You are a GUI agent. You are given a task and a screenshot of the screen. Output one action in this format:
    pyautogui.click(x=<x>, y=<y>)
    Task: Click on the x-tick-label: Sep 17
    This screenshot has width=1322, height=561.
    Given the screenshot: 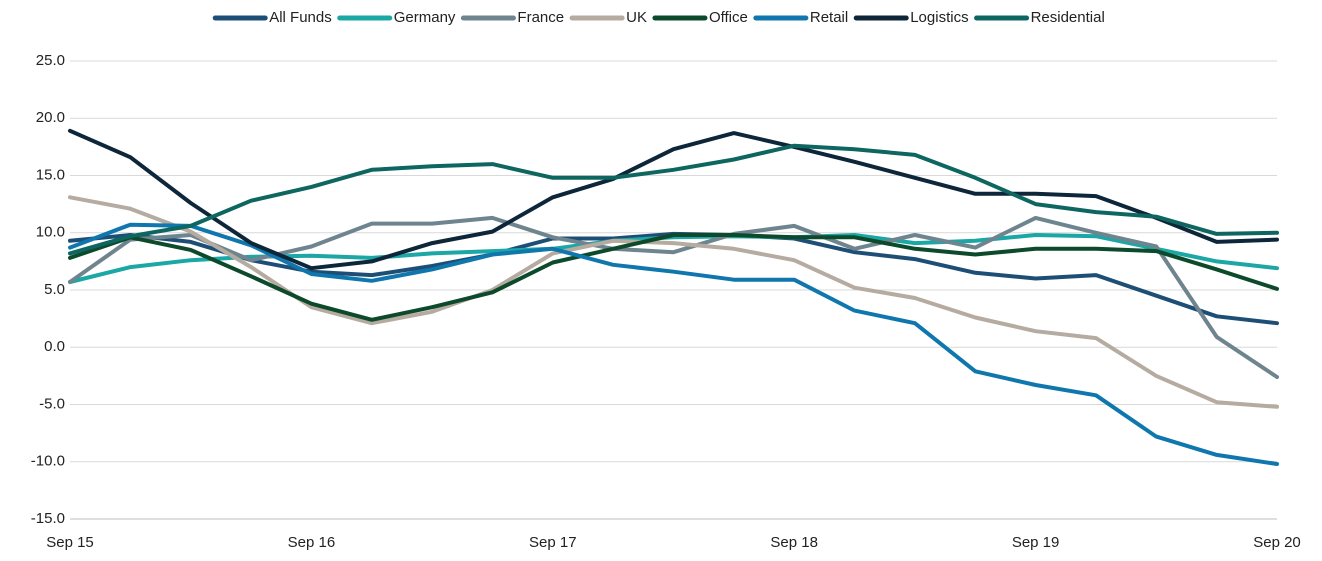 What is the action you would take?
    pyautogui.click(x=553, y=542)
    